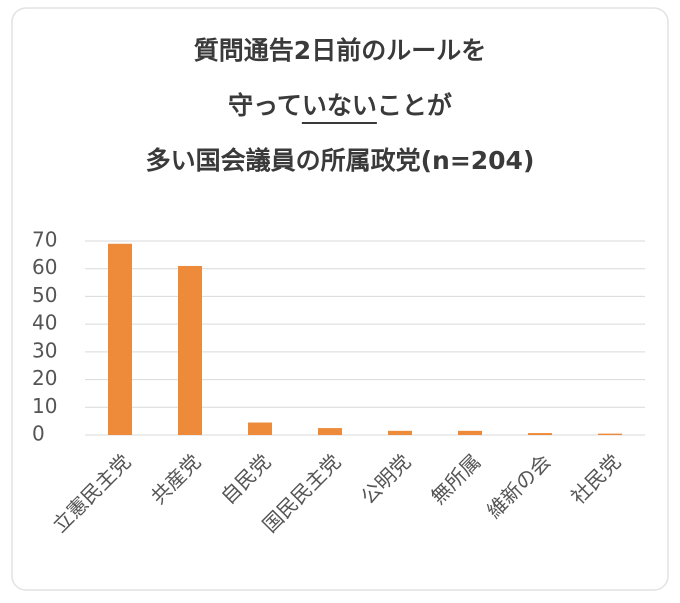 The width and height of the screenshot is (680, 603). What do you see at coordinates (44, 406) in the screenshot?
I see `y-tick-label: 10` at bounding box center [44, 406].